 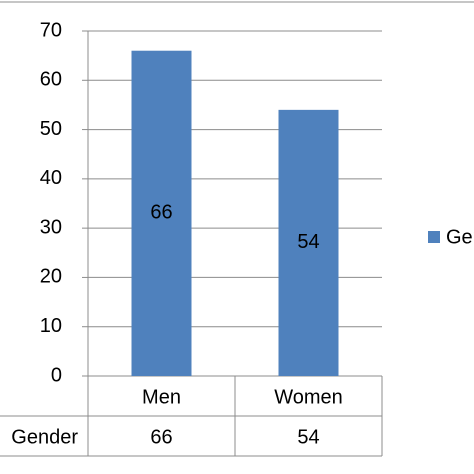 What do you see at coordinates (51, 326) in the screenshot?
I see `y-tick-label: 10` at bounding box center [51, 326].